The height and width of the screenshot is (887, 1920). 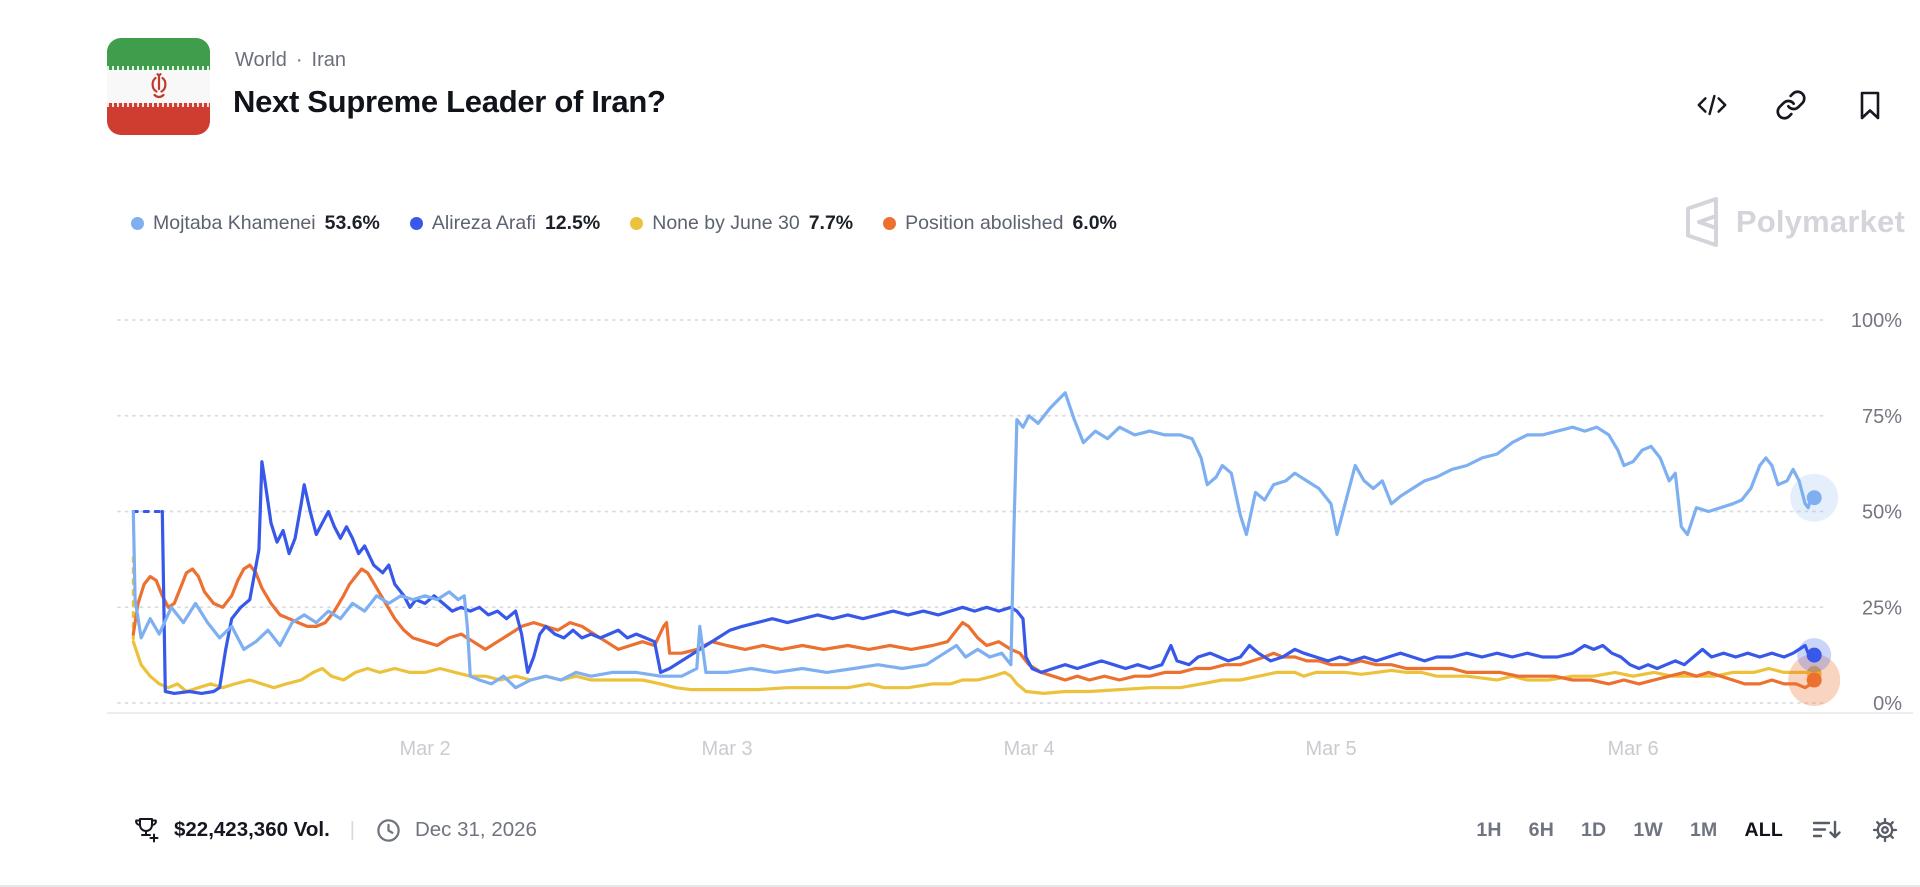 I want to click on settings-button, so click(x=1885, y=830).